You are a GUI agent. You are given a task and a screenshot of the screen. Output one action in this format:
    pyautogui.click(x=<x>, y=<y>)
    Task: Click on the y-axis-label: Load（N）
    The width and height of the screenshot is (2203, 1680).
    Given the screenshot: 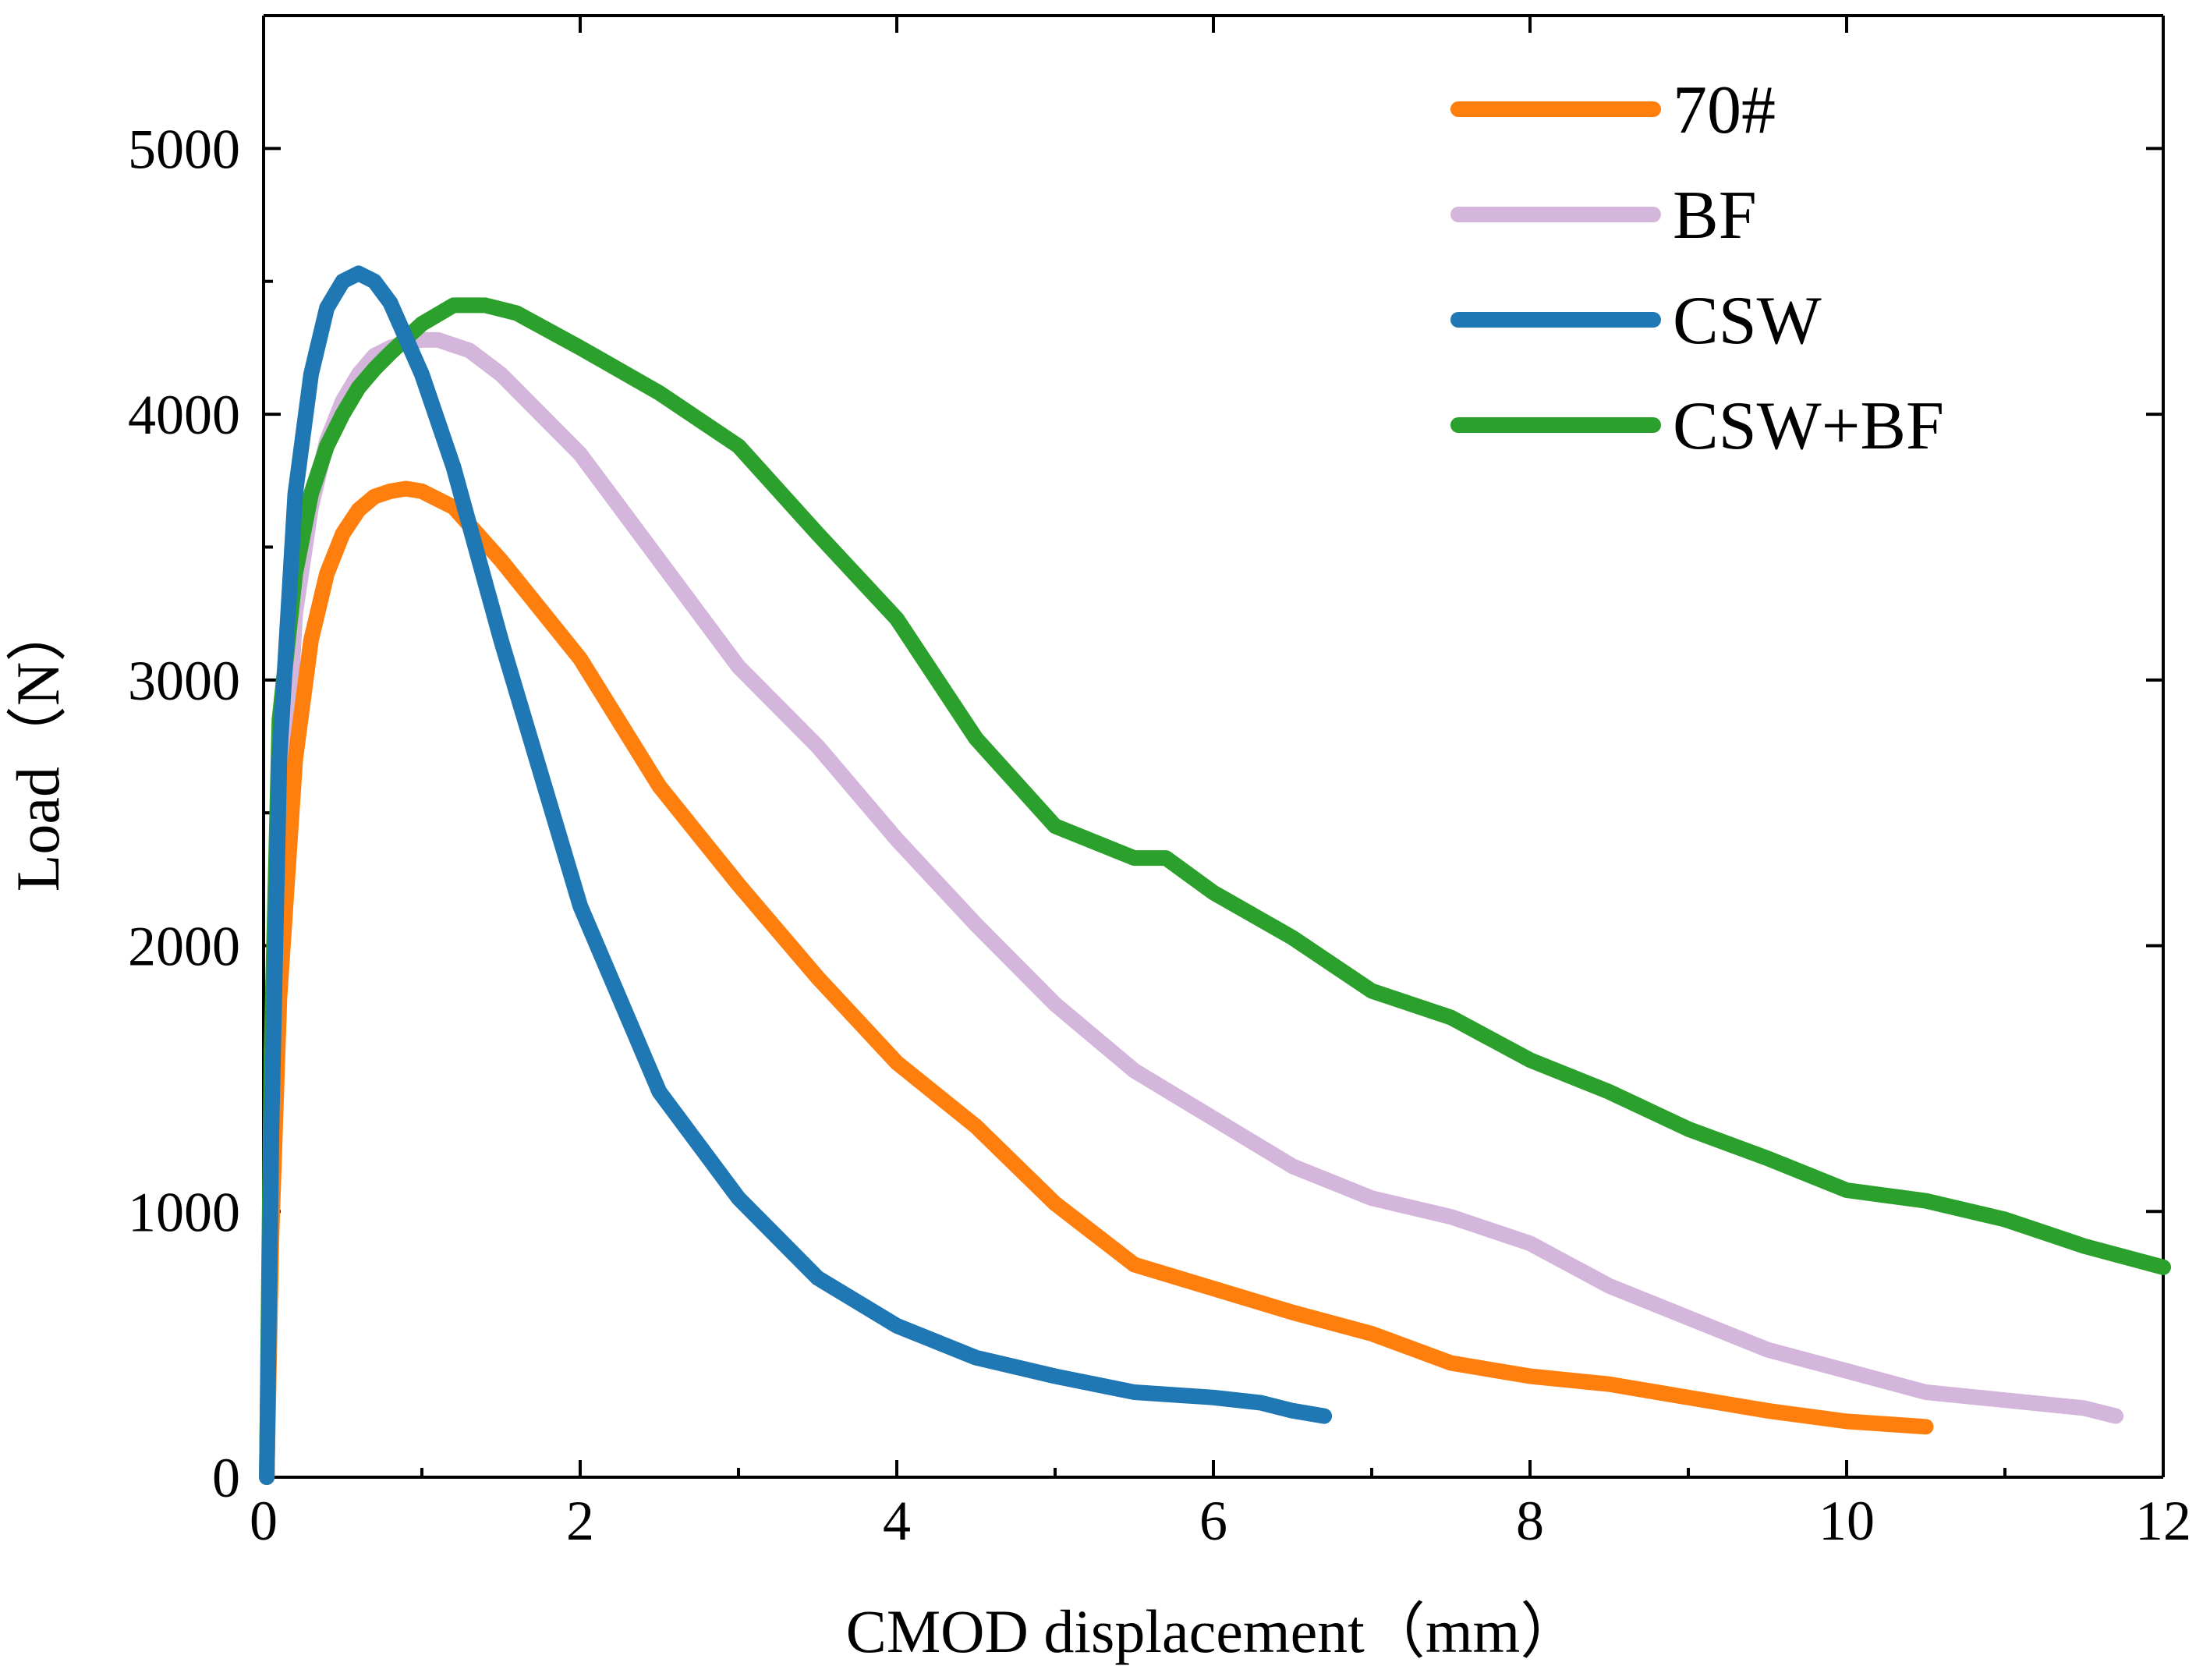 What is the action you would take?
    pyautogui.click(x=38, y=746)
    